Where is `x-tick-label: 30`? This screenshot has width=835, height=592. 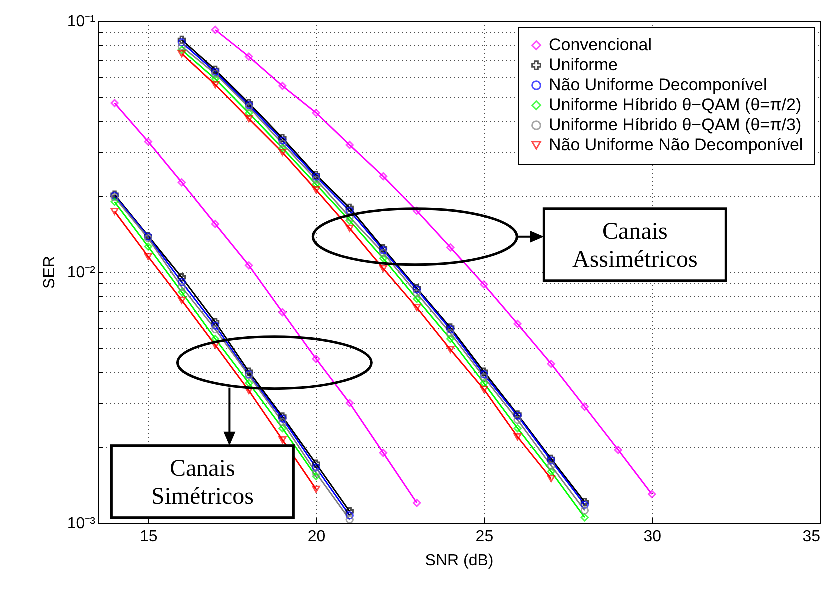 x-tick-label: 30 is located at coordinates (653, 537).